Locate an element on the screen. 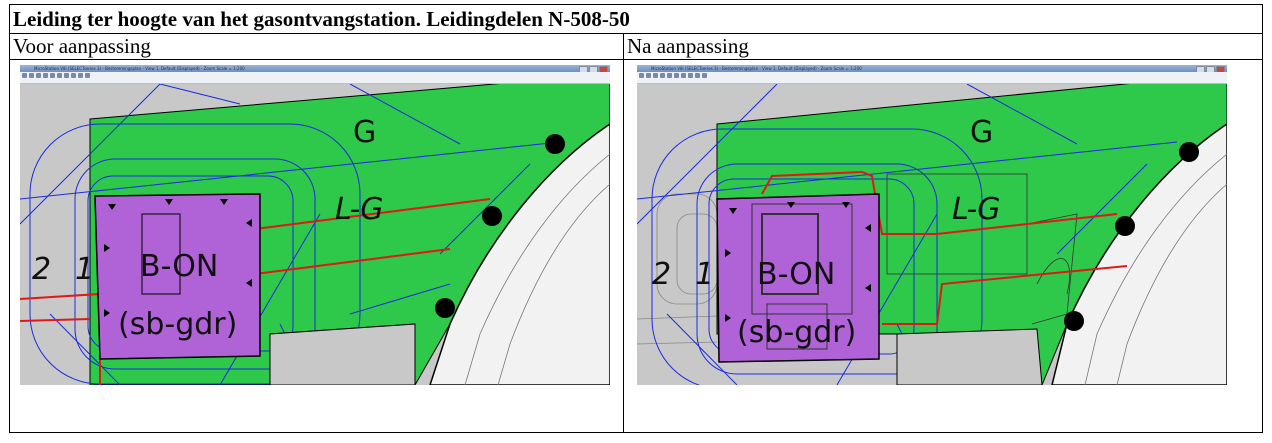 The width and height of the screenshot is (1272, 443). road-area is located at coordinates (519, 254).